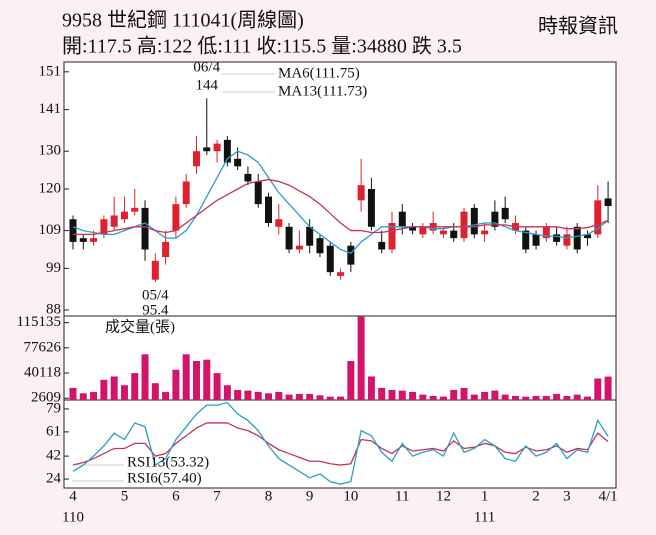 The height and width of the screenshot is (535, 656). What do you see at coordinates (54, 479) in the screenshot?
I see `y-tick-label: 24` at bounding box center [54, 479].